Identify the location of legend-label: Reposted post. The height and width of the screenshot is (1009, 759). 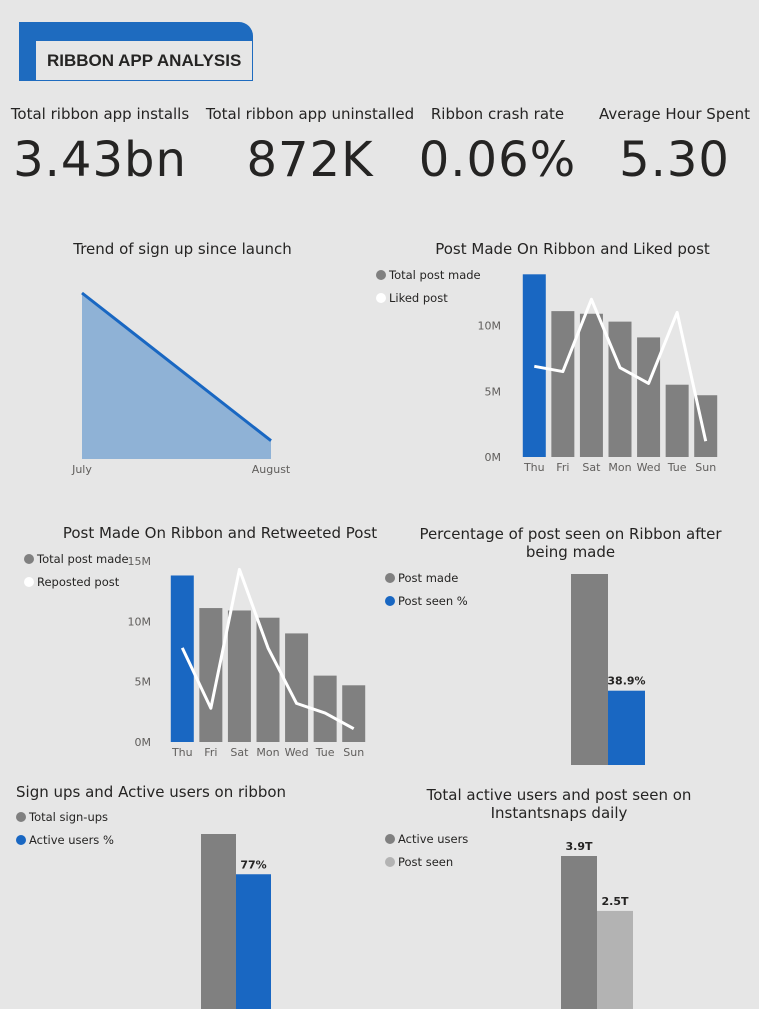
(78, 582).